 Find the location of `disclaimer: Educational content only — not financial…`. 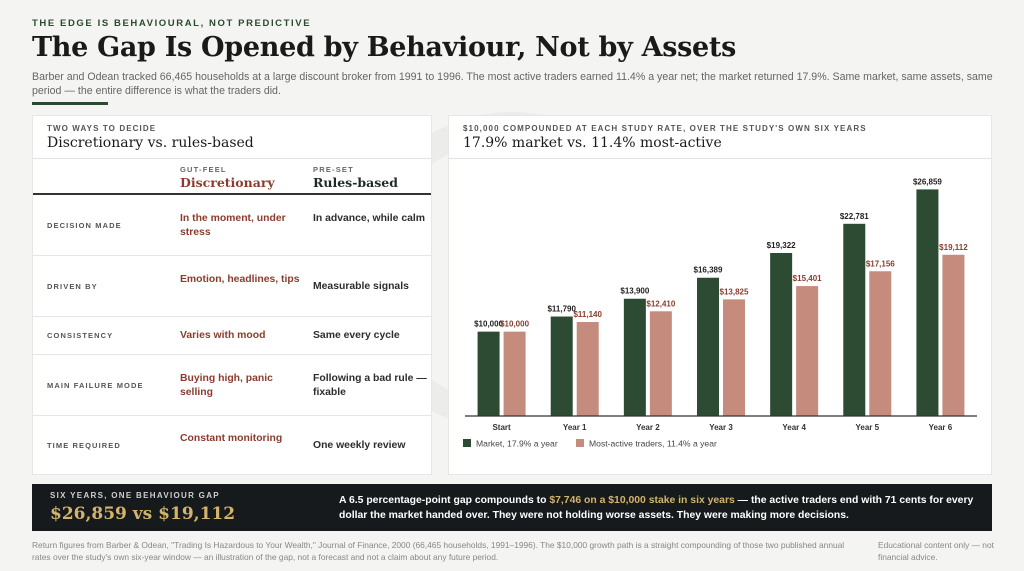

disclaimer: Educational content only — not financial… is located at coordinates (936, 551).